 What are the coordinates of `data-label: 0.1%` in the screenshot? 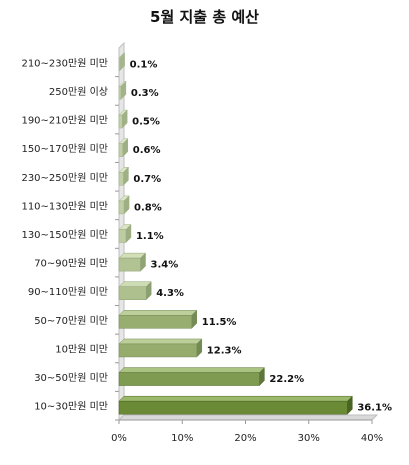 It's located at (144, 64).